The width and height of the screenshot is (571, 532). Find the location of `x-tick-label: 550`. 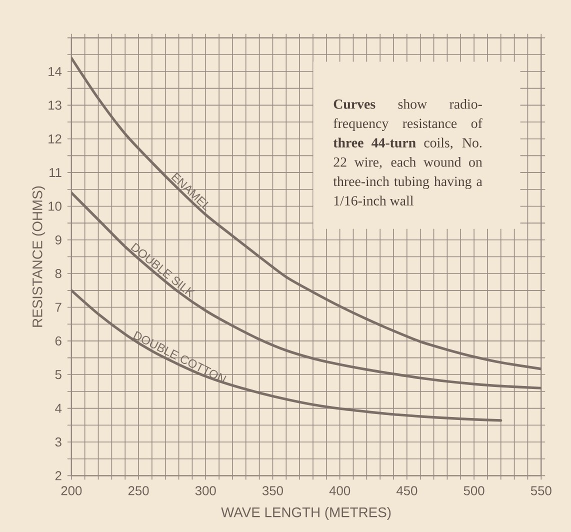

x-tick-label: 550 is located at coordinates (541, 491).